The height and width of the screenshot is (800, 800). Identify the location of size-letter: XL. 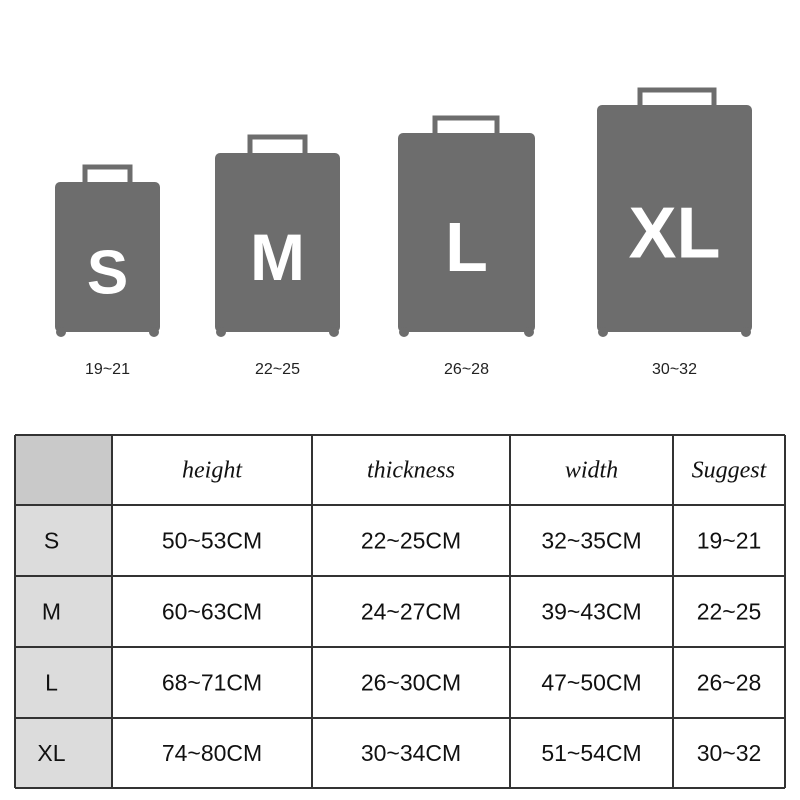
(674, 234).